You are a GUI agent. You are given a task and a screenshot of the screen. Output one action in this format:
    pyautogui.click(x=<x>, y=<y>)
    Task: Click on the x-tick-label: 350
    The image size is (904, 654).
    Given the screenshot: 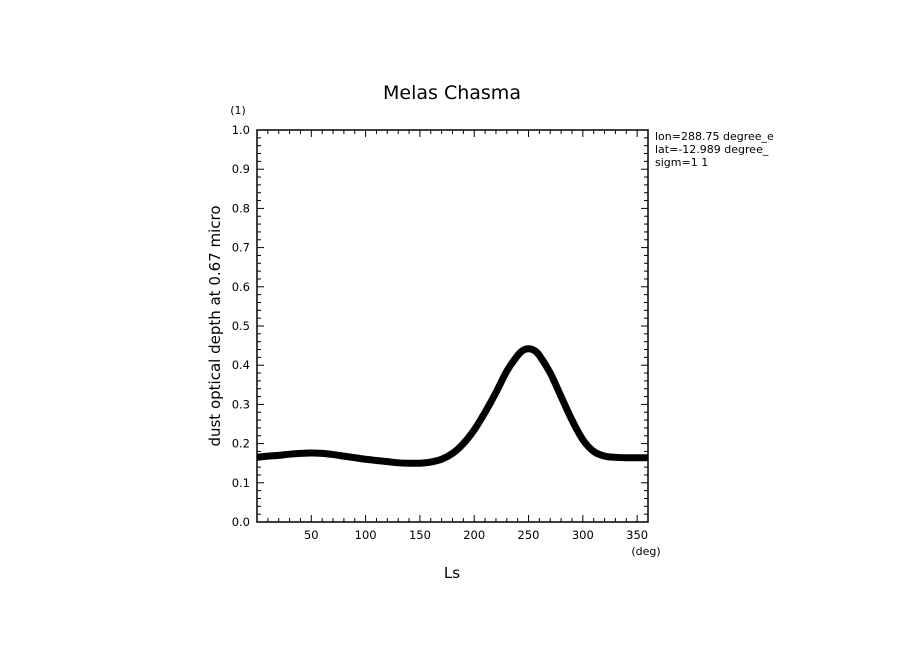 What is the action you would take?
    pyautogui.click(x=637, y=535)
    